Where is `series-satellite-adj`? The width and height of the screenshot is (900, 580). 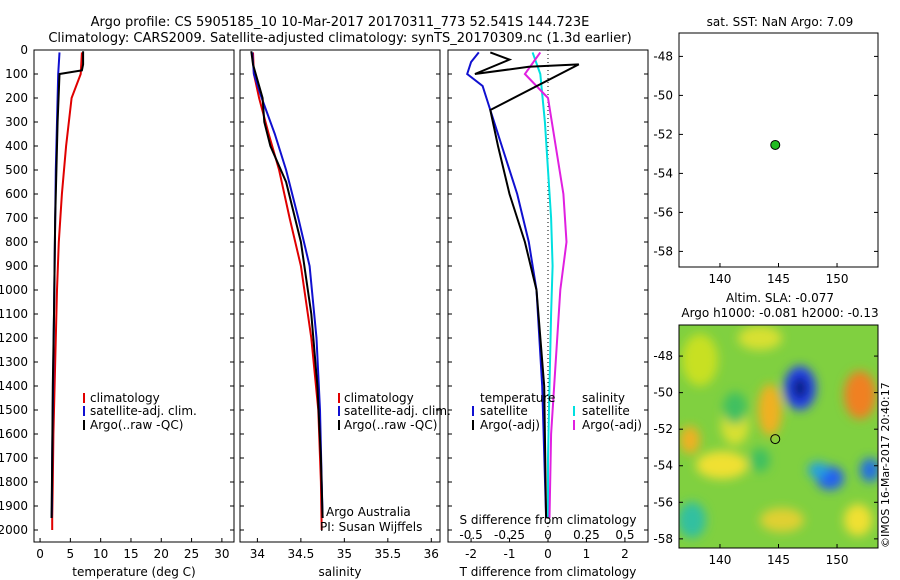
series-satellite-adj is located at coordinates (287, 285).